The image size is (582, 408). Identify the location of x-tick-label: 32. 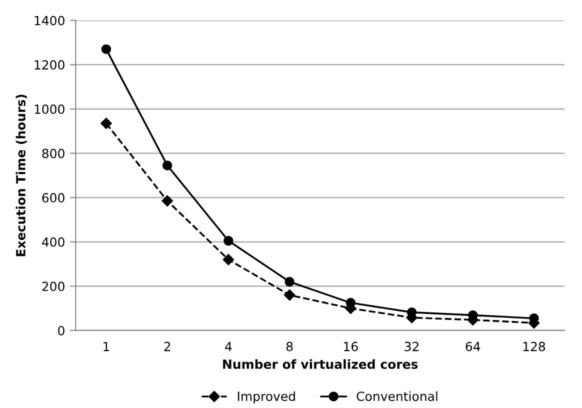
(411, 347).